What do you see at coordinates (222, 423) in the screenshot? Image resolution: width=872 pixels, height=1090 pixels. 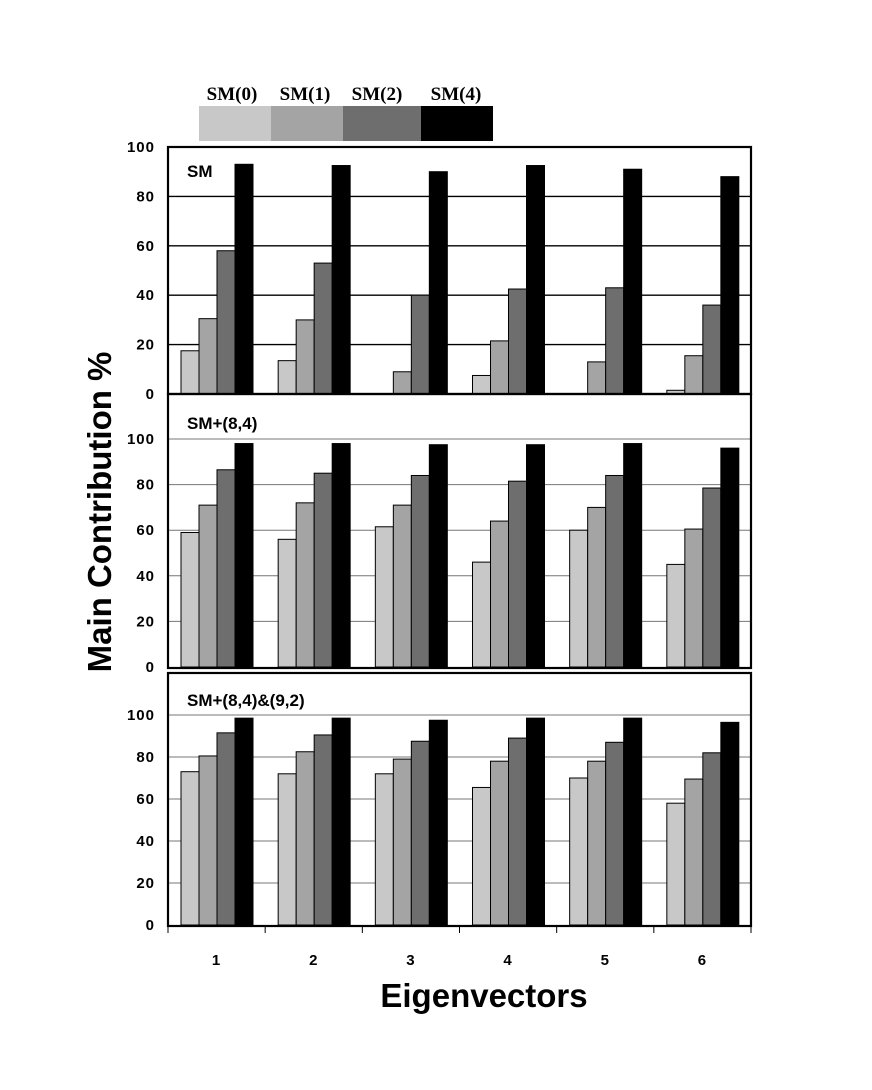 I see `panel-label: SM+(8,4)` at bounding box center [222, 423].